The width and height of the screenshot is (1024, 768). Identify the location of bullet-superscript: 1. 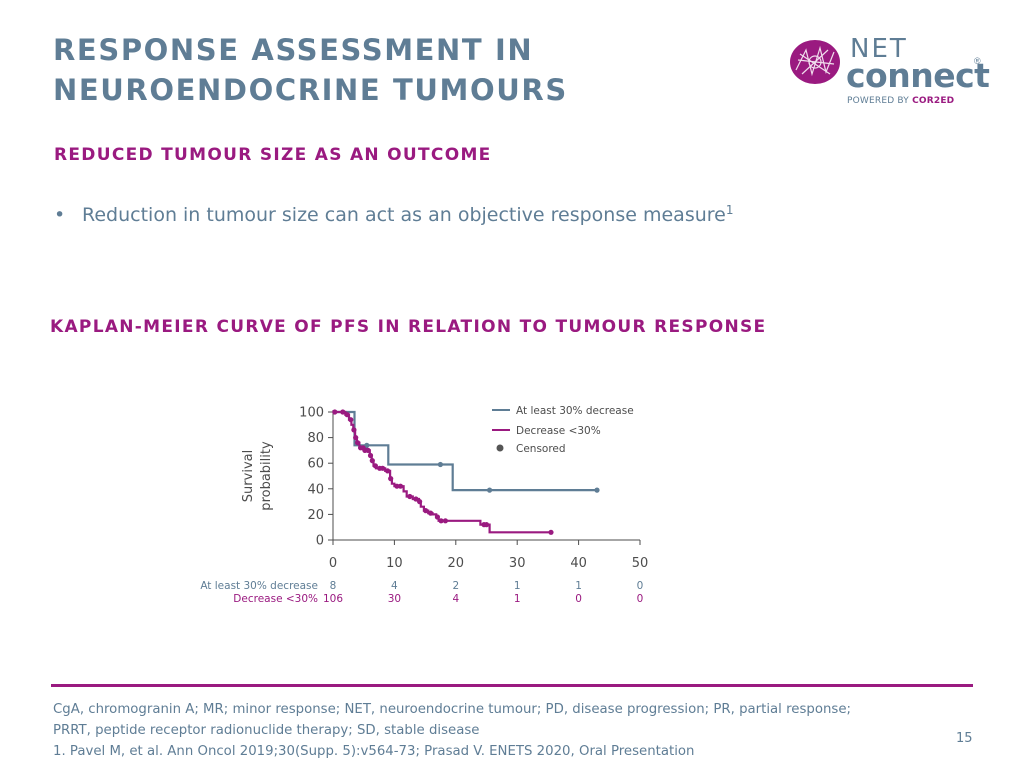
(729, 210).